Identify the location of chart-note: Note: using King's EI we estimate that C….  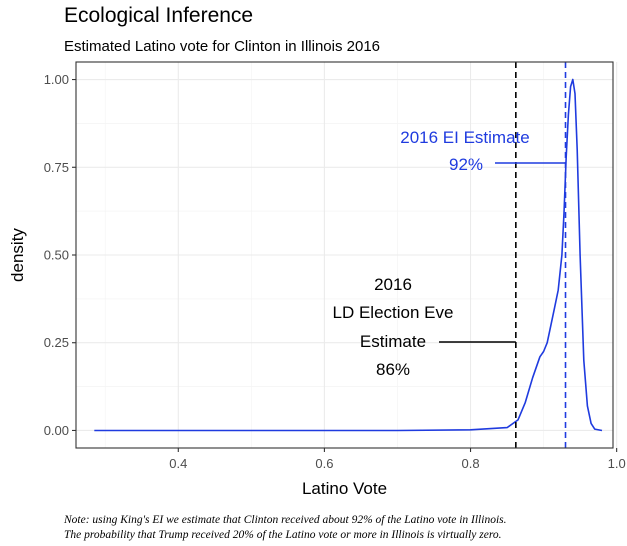
(285, 528).